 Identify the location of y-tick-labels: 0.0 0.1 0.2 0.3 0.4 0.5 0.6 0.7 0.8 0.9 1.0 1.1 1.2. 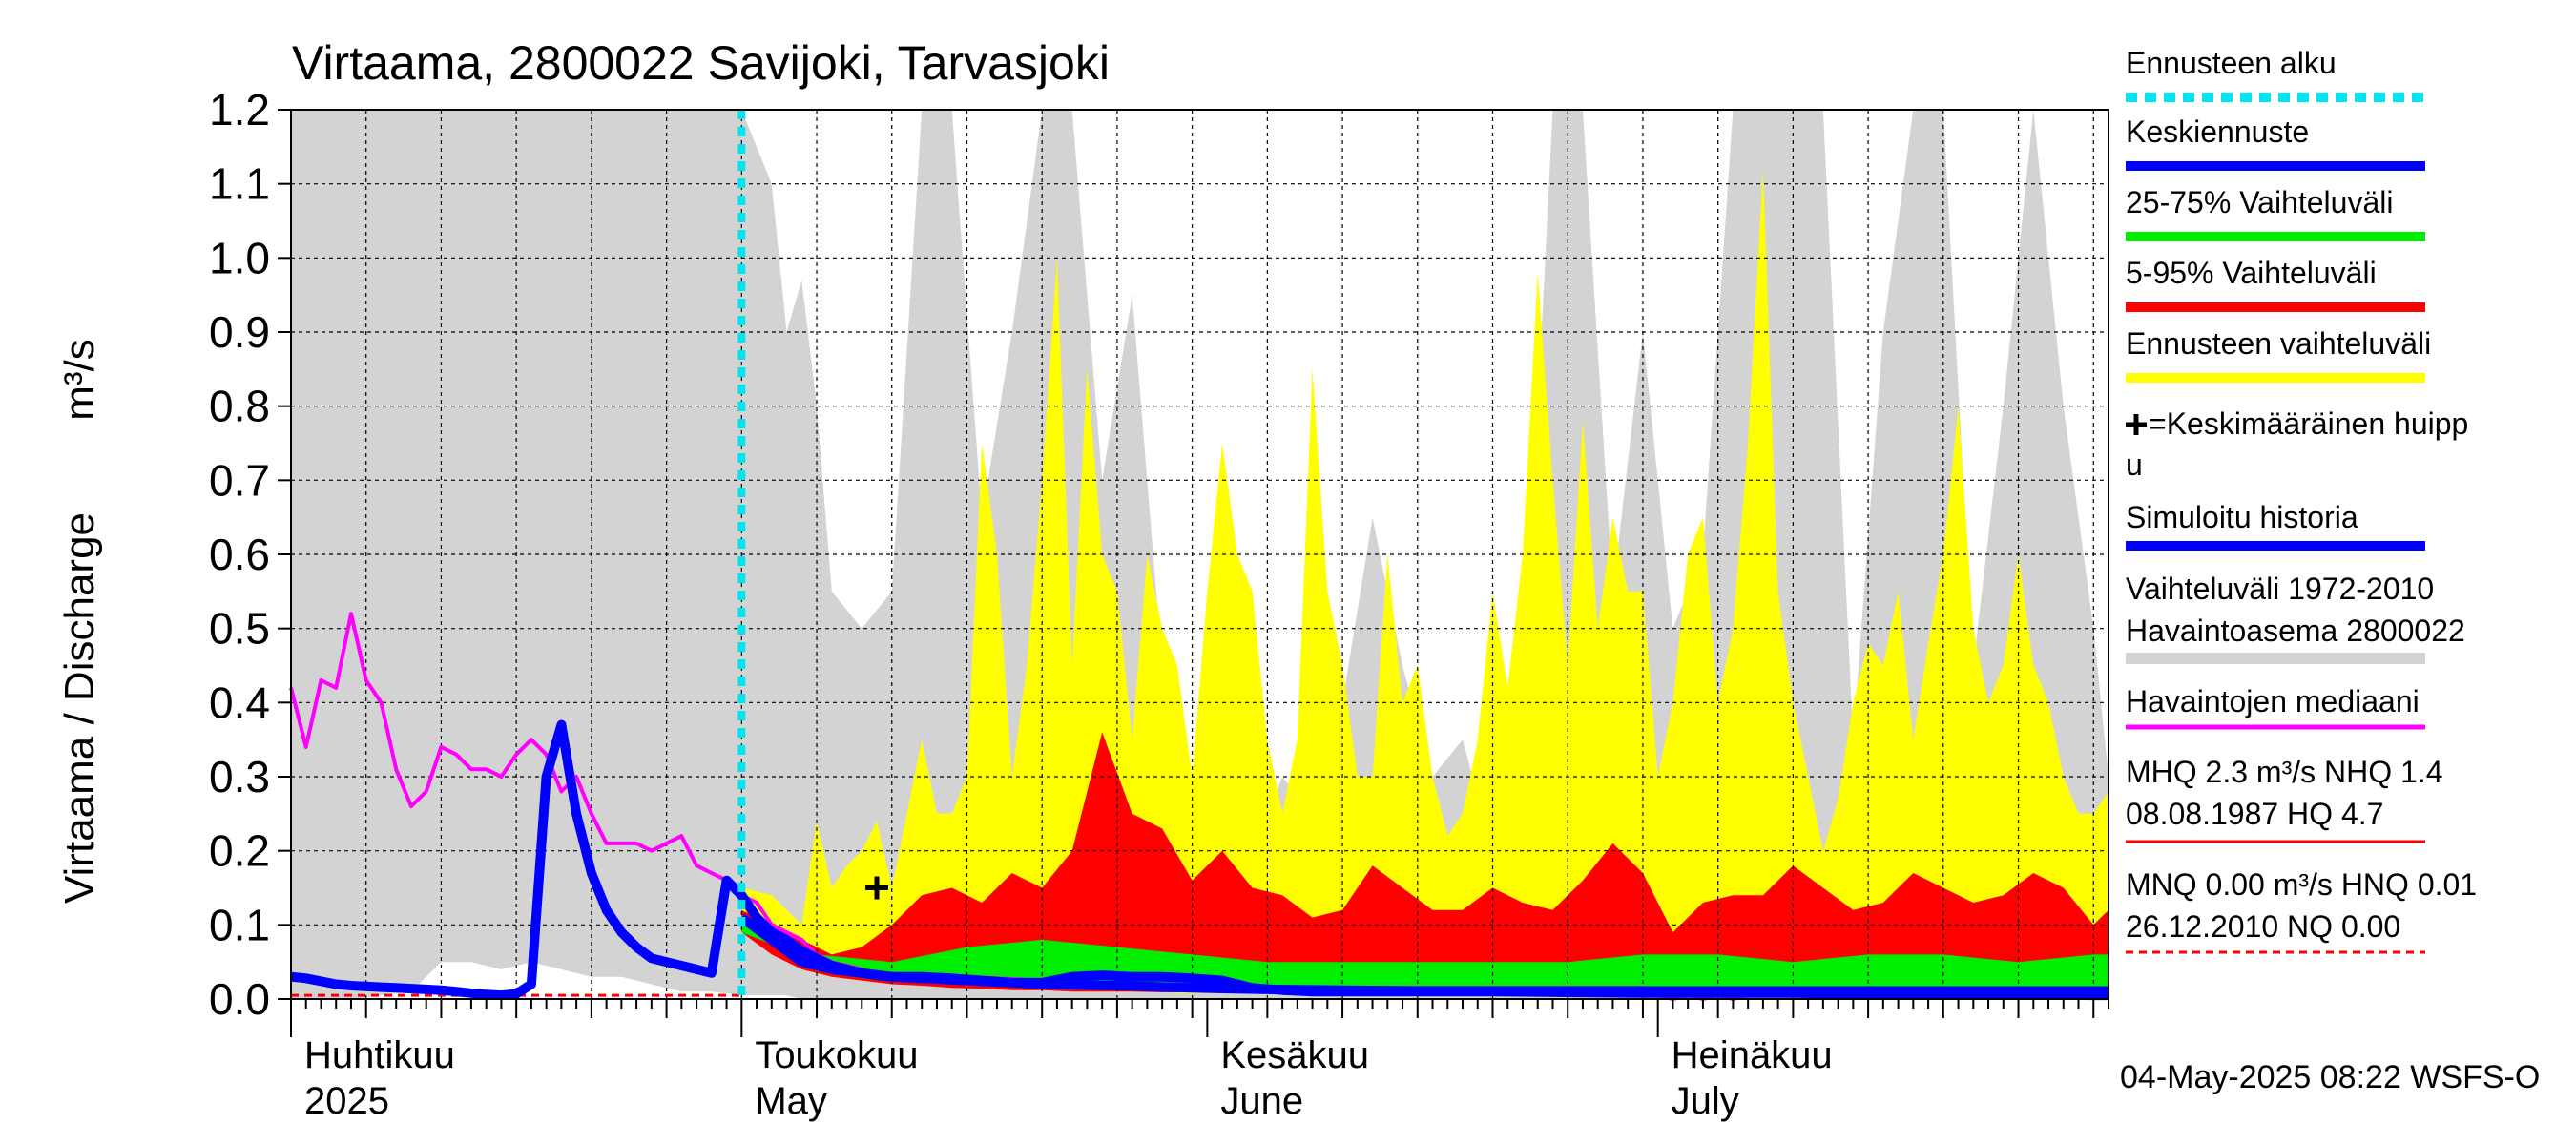
(250, 555).